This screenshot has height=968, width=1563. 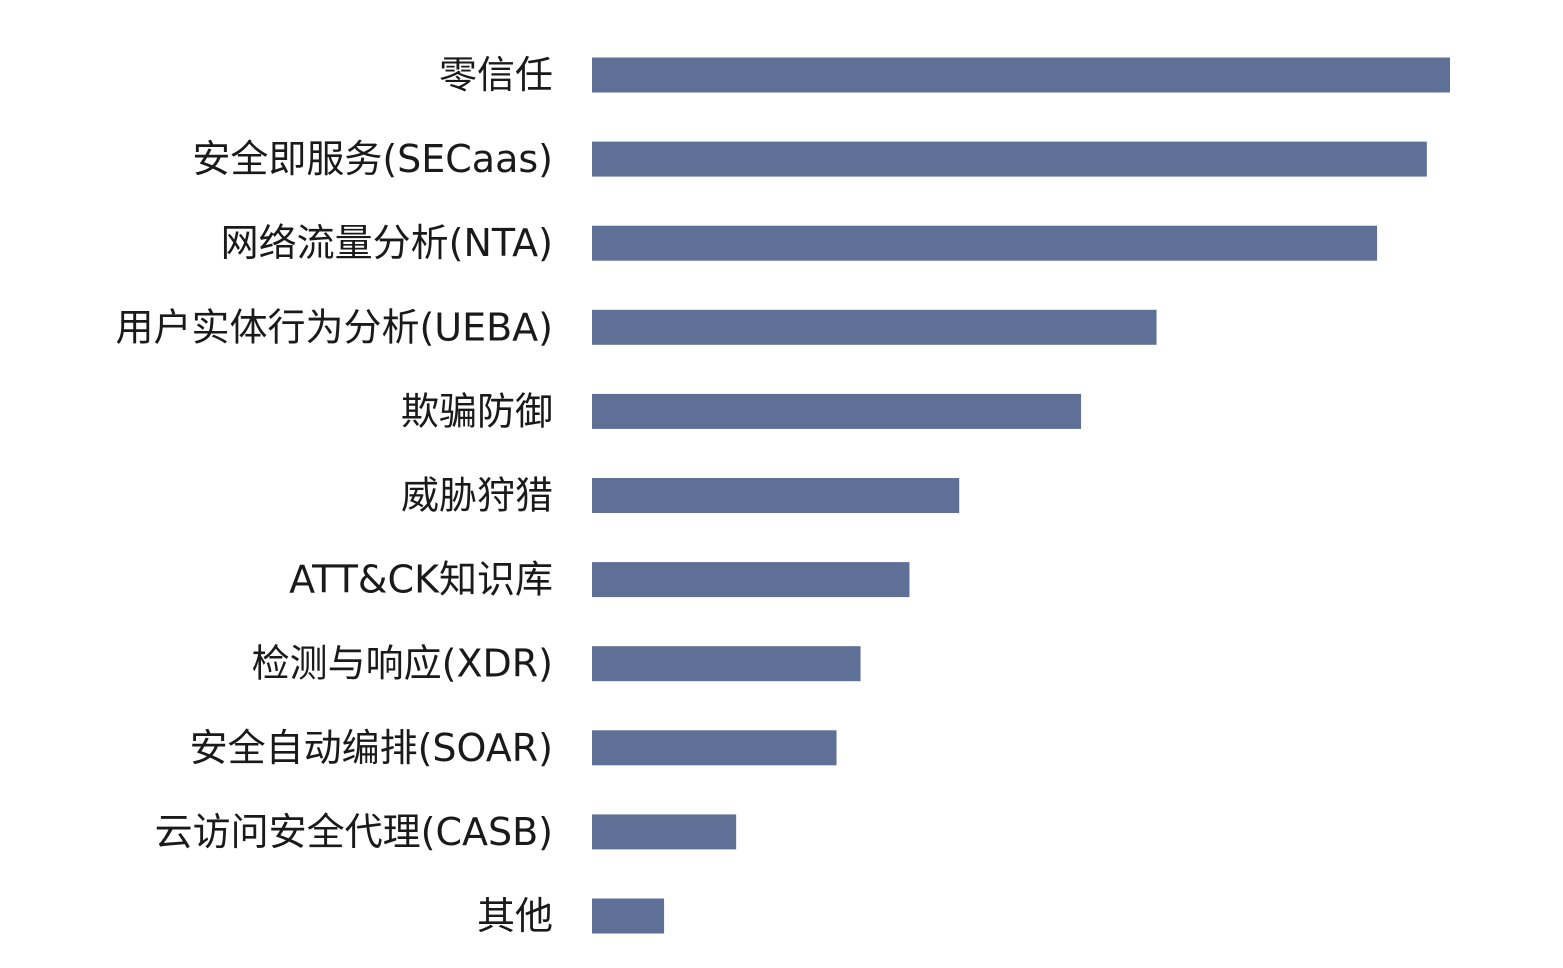 What do you see at coordinates (402, 664) in the screenshot?
I see `category-label-7: 检测与响应(XDR)` at bounding box center [402, 664].